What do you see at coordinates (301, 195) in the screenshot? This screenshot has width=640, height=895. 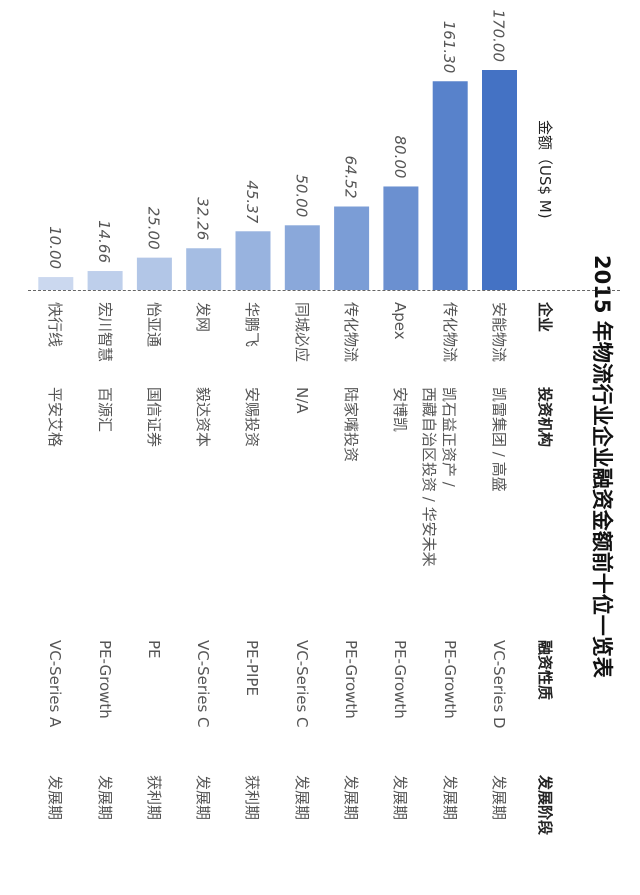 I see `bar-value-label: 50.00` at bounding box center [301, 195].